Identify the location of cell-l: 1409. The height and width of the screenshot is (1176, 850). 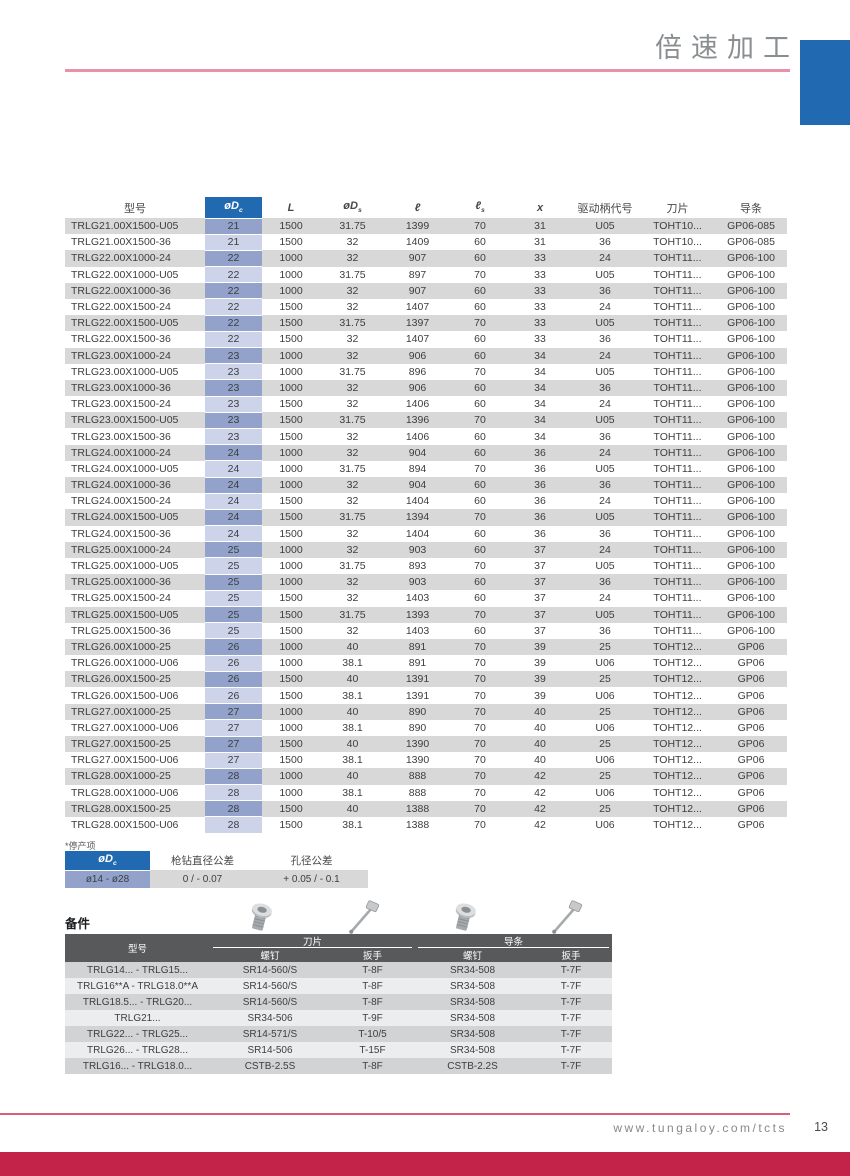
(417, 242).